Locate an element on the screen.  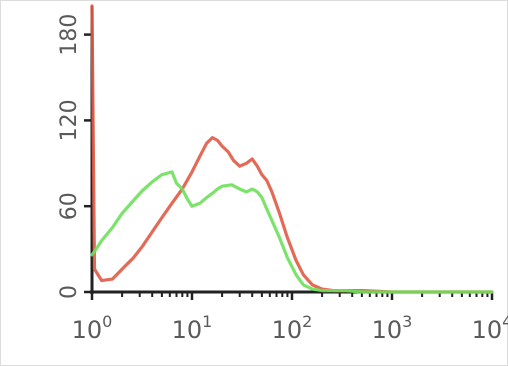
x-tick-exponent: 0 is located at coordinates (107, 321).